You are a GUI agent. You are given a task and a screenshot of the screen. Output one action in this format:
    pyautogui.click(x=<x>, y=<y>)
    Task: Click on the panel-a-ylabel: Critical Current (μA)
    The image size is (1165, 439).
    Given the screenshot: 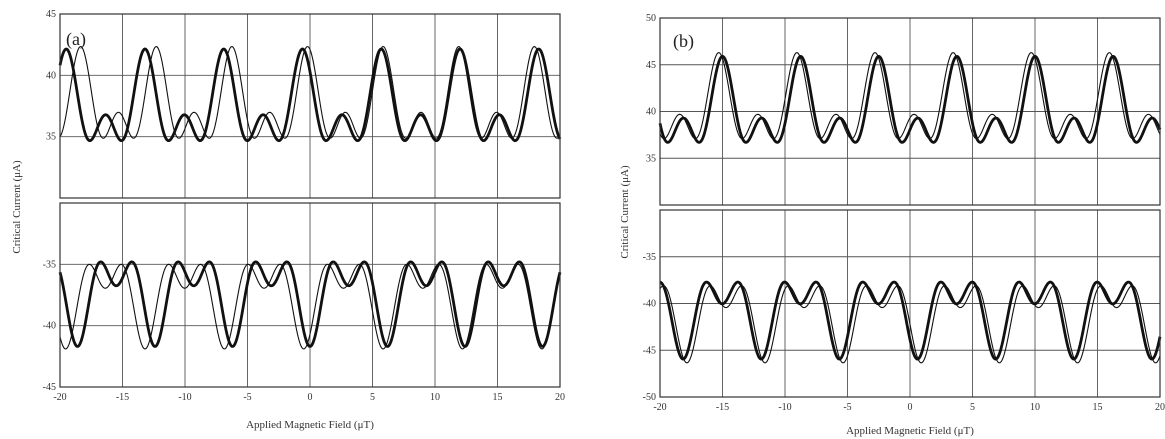 What is the action you would take?
    pyautogui.click(x=17, y=207)
    